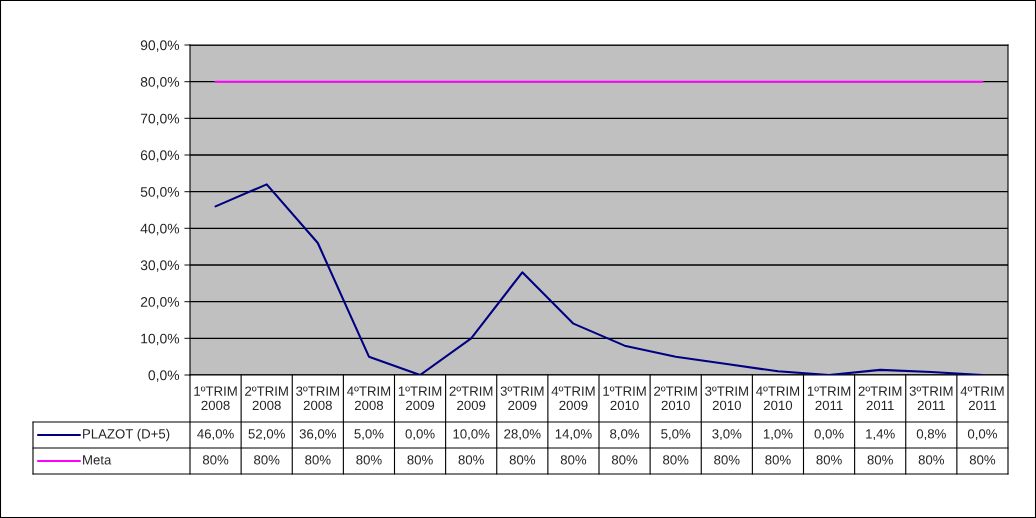 Image resolution: width=1036 pixels, height=518 pixels. I want to click on x-tick-label: 3ºTRIM 2008, so click(317, 398).